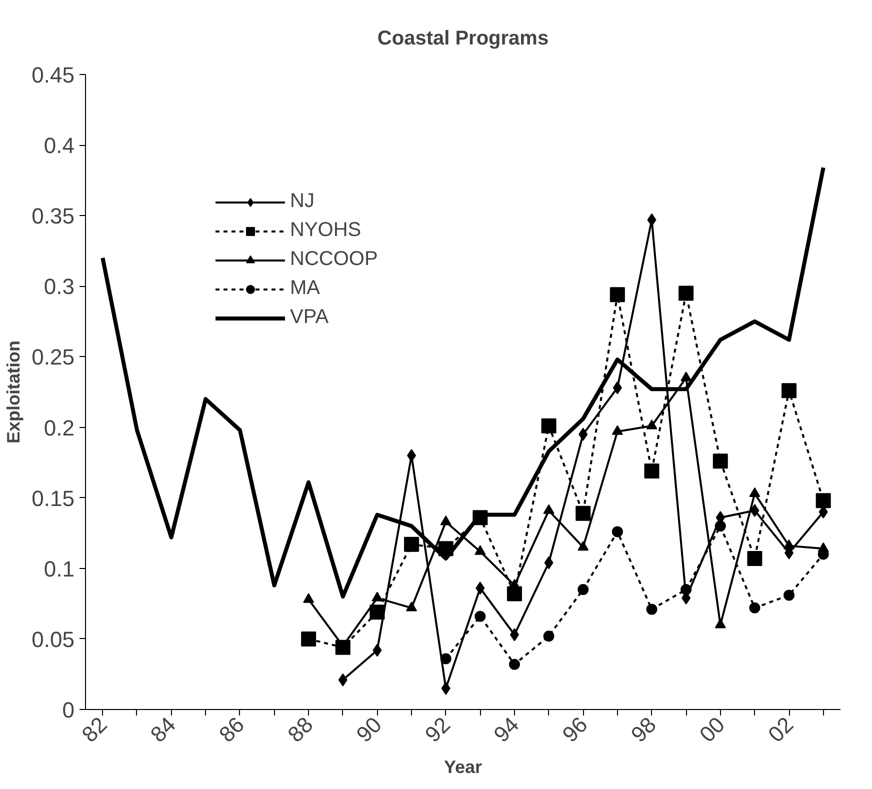 The width and height of the screenshot is (872, 789). I want to click on y-tick-label: 0.35, so click(53, 216).